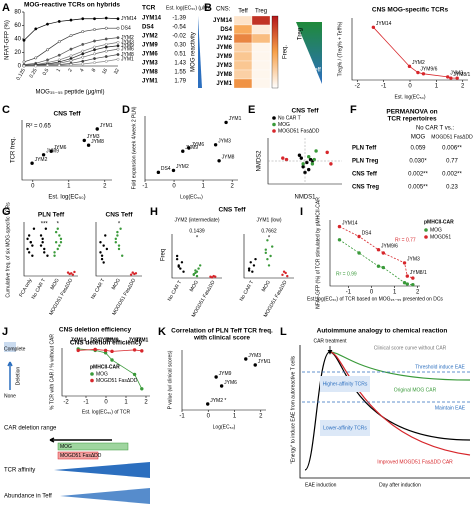 The height and width of the screenshot is (508, 474). What do you see at coordinates (20, 67) in the screenshot?
I see `y-tick-label: 0` at bounding box center [20, 67].